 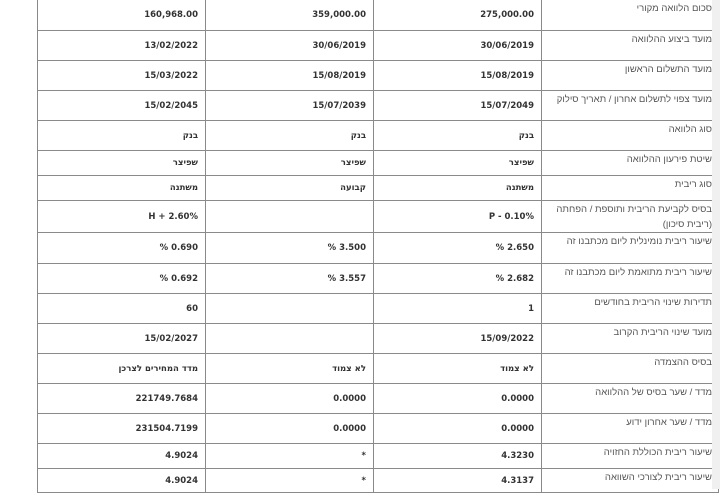 I want to click on table-row: סוג ריבית משתנה קבועה משתנה, so click(x=378, y=188).